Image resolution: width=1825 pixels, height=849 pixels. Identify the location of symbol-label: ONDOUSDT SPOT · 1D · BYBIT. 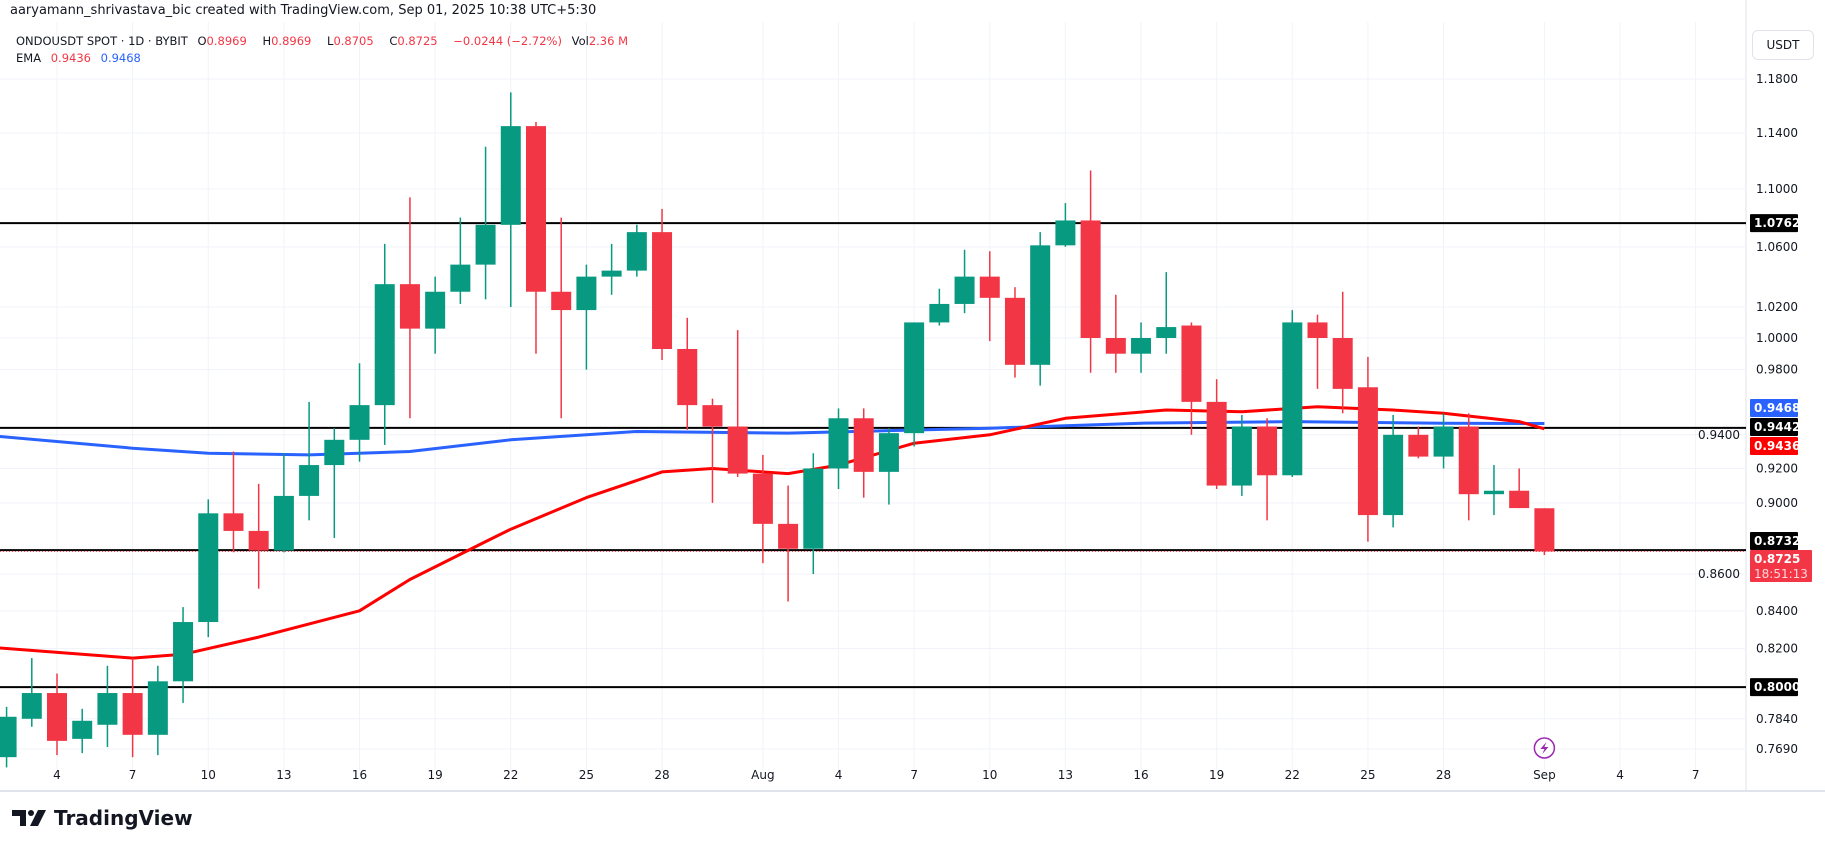
(102, 41).